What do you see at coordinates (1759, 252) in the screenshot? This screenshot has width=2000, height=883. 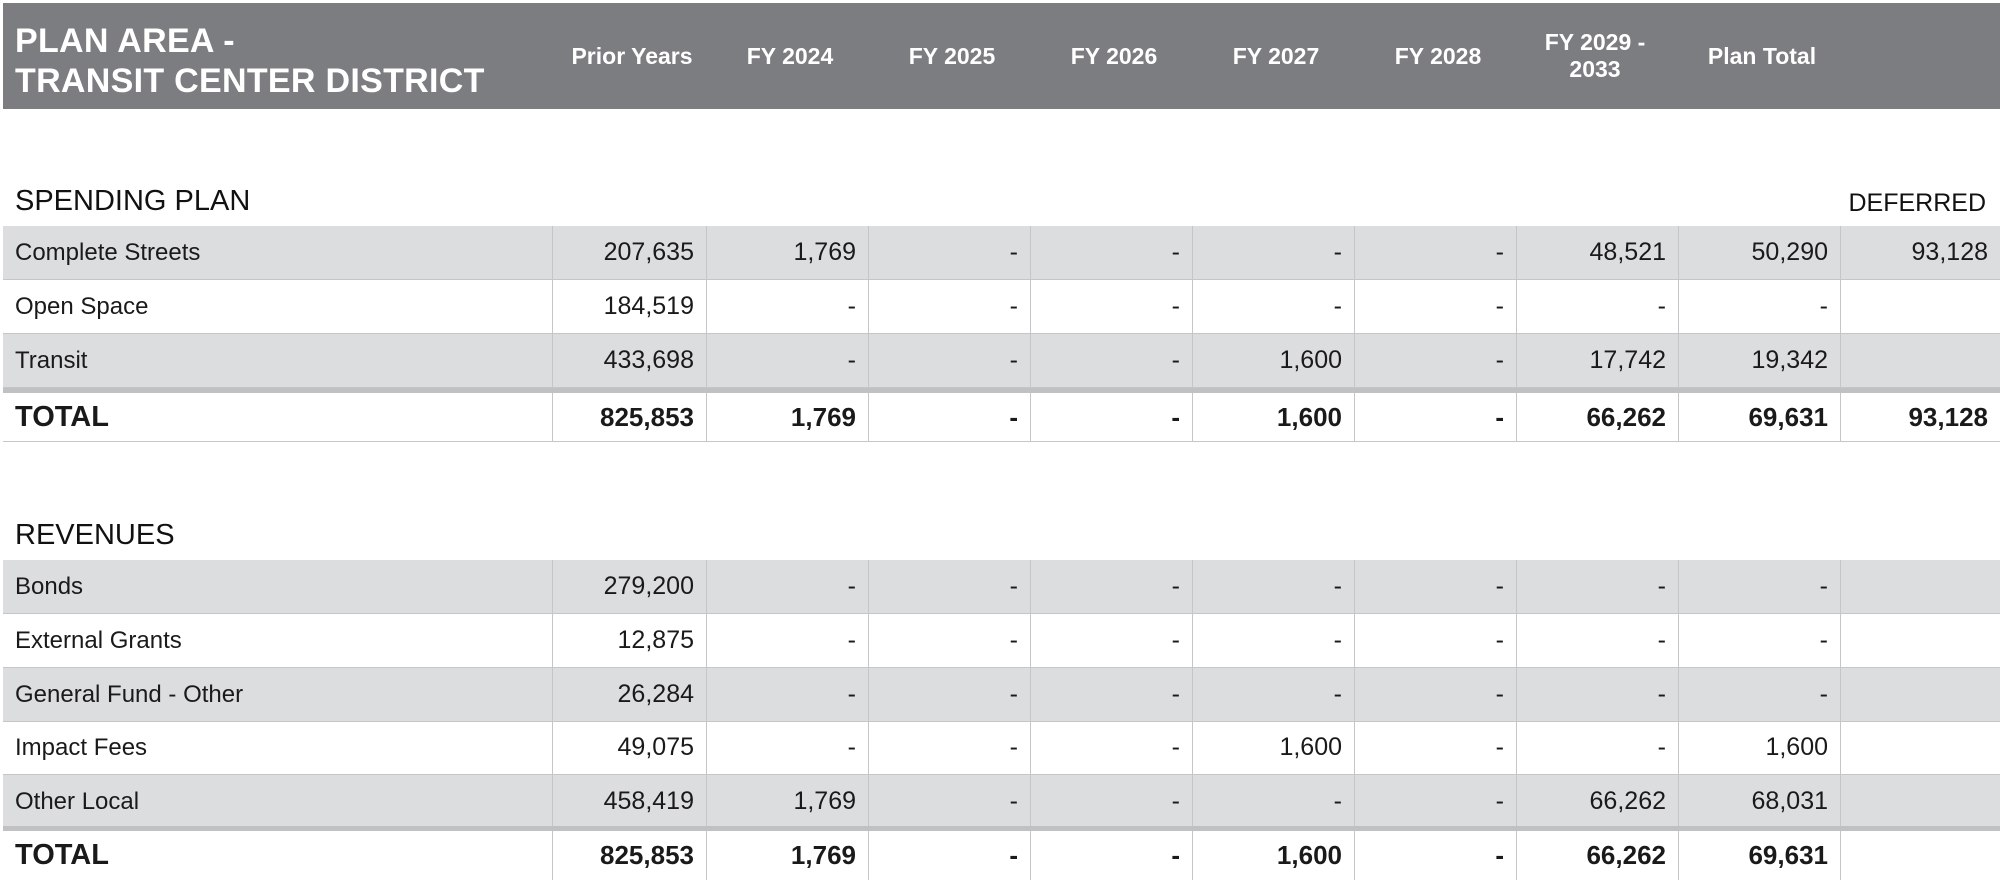 I see `cell-plan-total: 50,290` at bounding box center [1759, 252].